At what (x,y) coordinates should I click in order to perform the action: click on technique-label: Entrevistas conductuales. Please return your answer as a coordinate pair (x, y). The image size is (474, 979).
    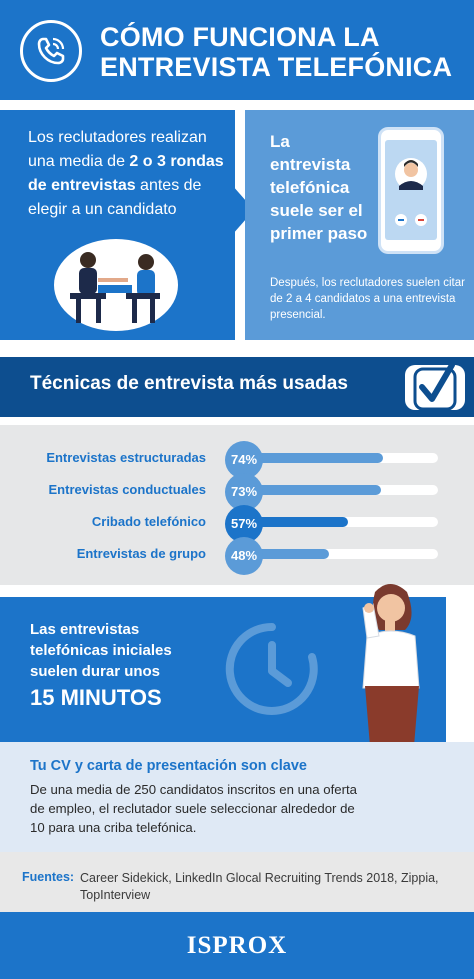
    Looking at the image, I should click on (127, 489).